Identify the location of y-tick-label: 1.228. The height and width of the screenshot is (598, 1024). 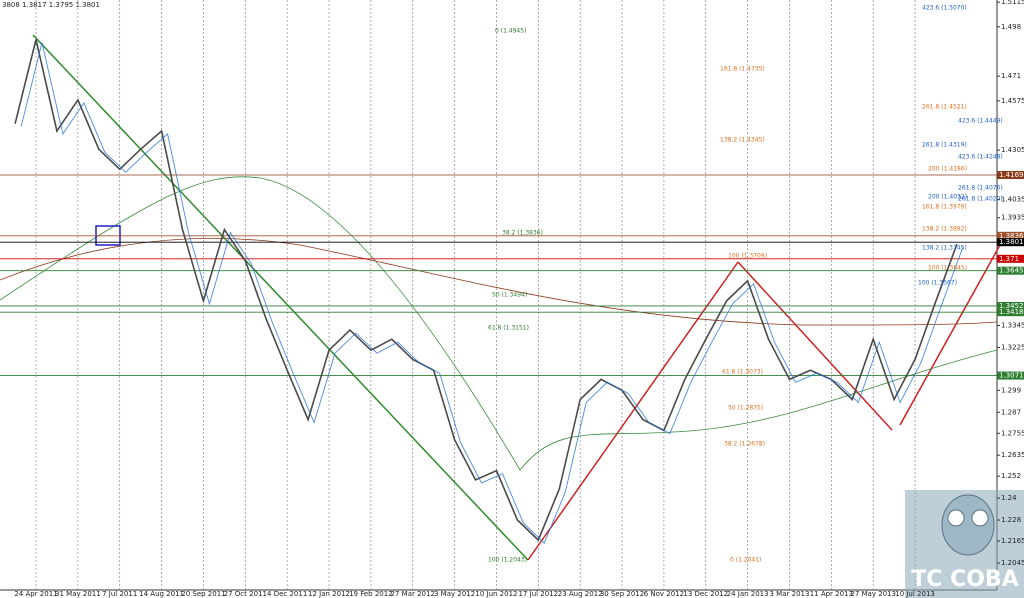
(1011, 520).